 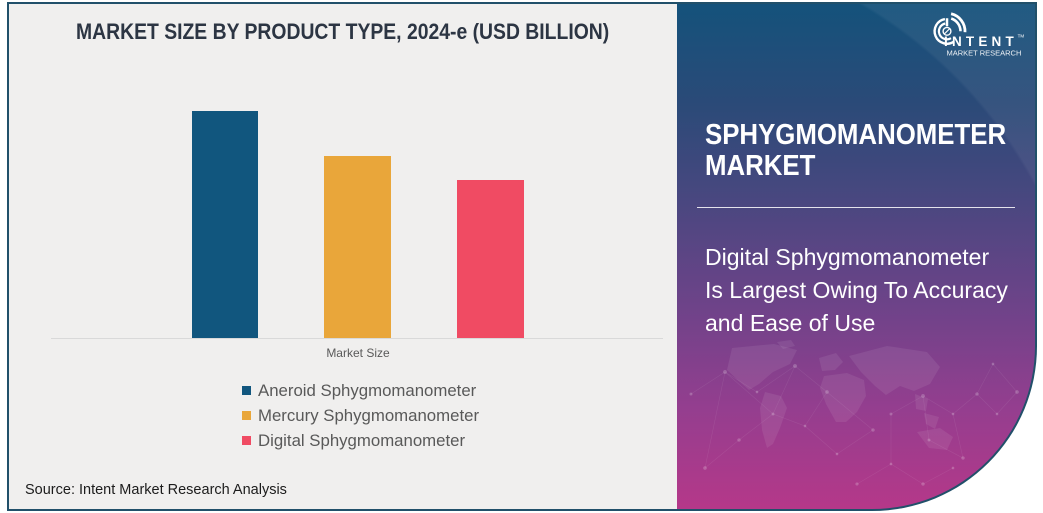 I want to click on svg-text: INTENT, so click(x=981, y=41).